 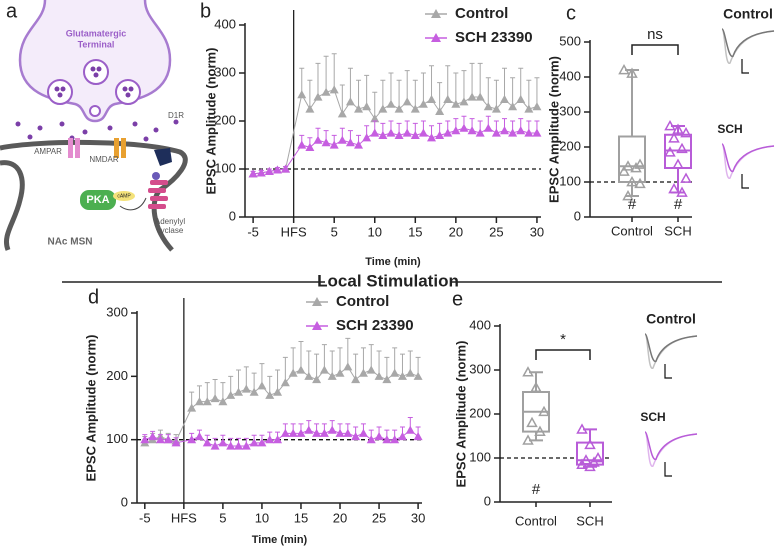 I want to click on y-tick-label: 400, so click(x=480, y=324).